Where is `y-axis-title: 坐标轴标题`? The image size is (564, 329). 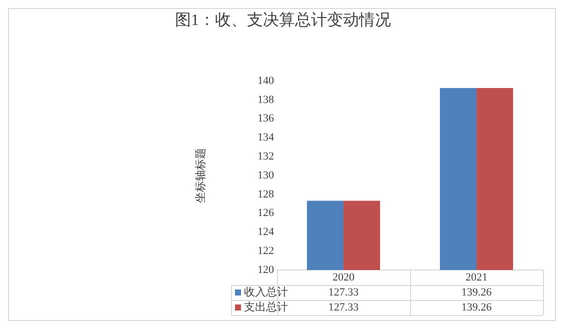
y-axis-title: 坐标轴标题 is located at coordinates (200, 175).